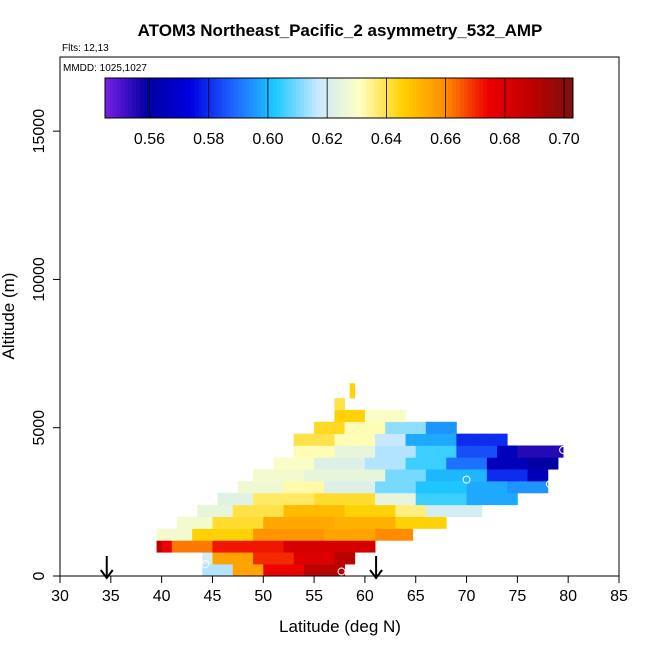  I want to click on sample-circle, so click(158, 559).